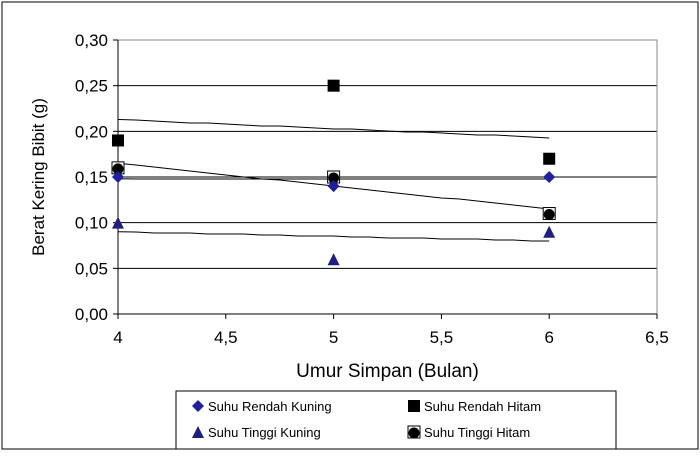  Describe the element at coordinates (548, 337) in the screenshot. I see `x-tick-label: 6` at that location.